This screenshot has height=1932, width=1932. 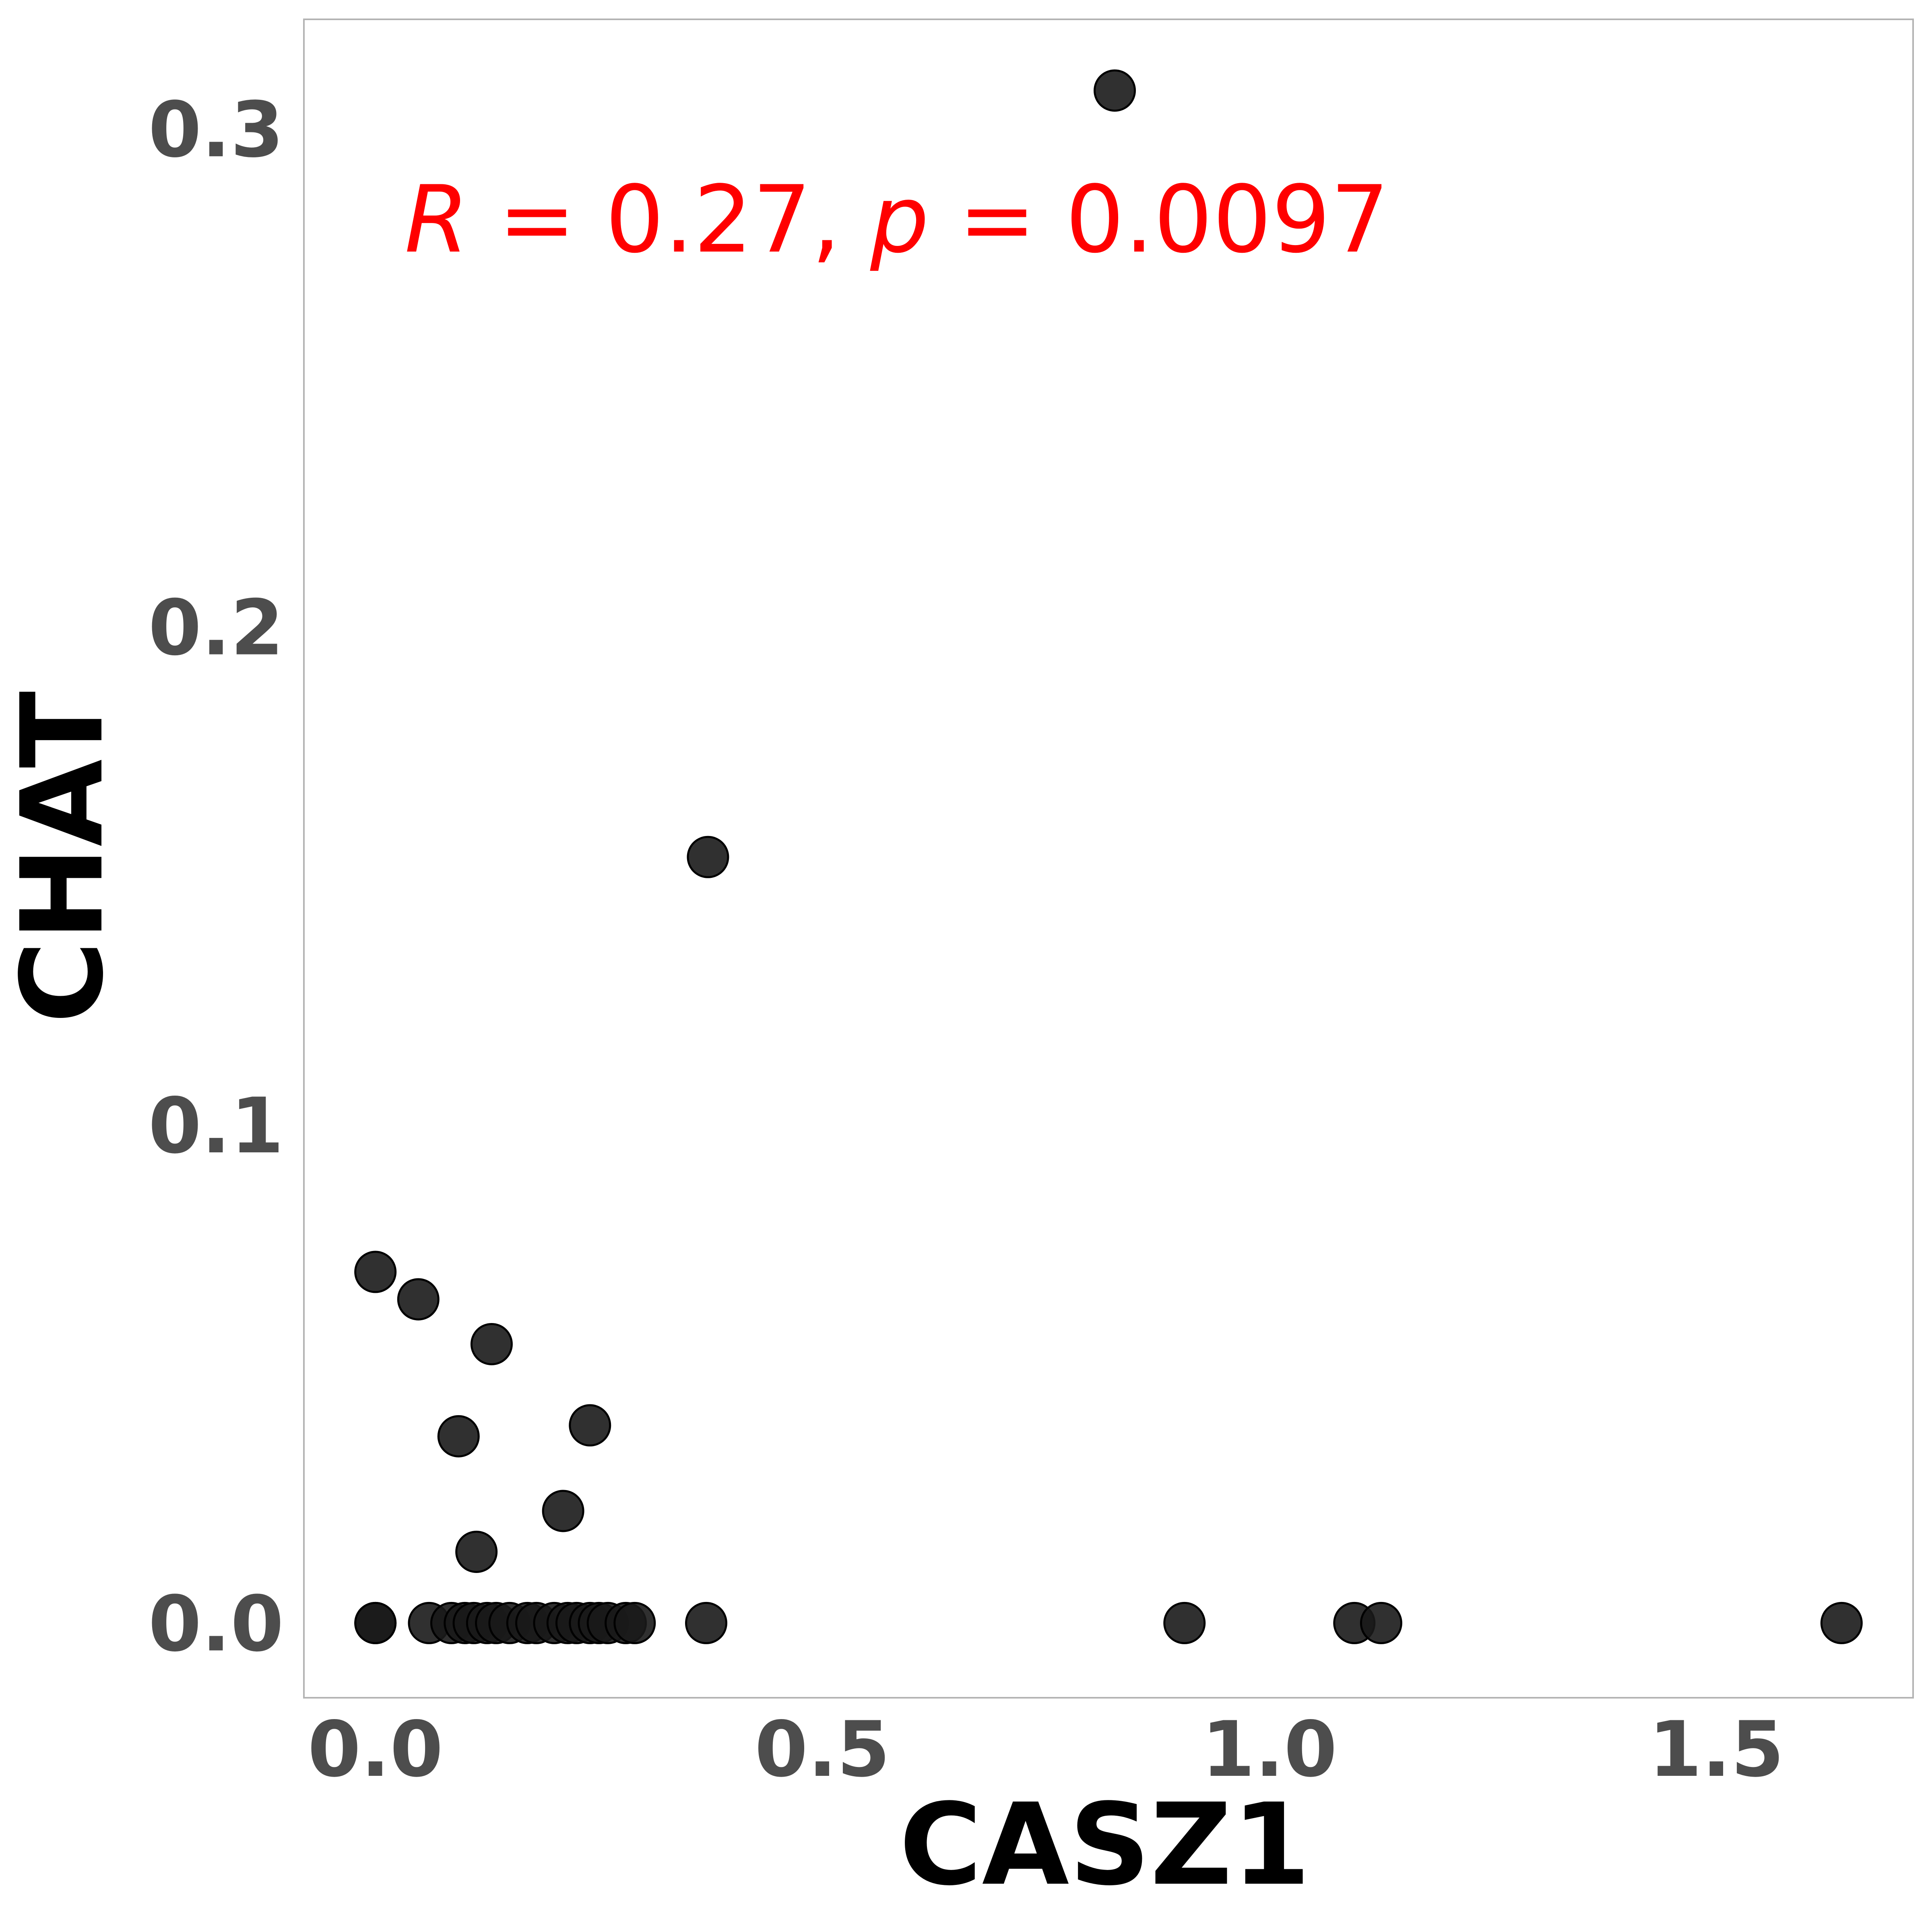 What do you see at coordinates (64, 857) in the screenshot?
I see `y-axis-title: CHAT` at bounding box center [64, 857].